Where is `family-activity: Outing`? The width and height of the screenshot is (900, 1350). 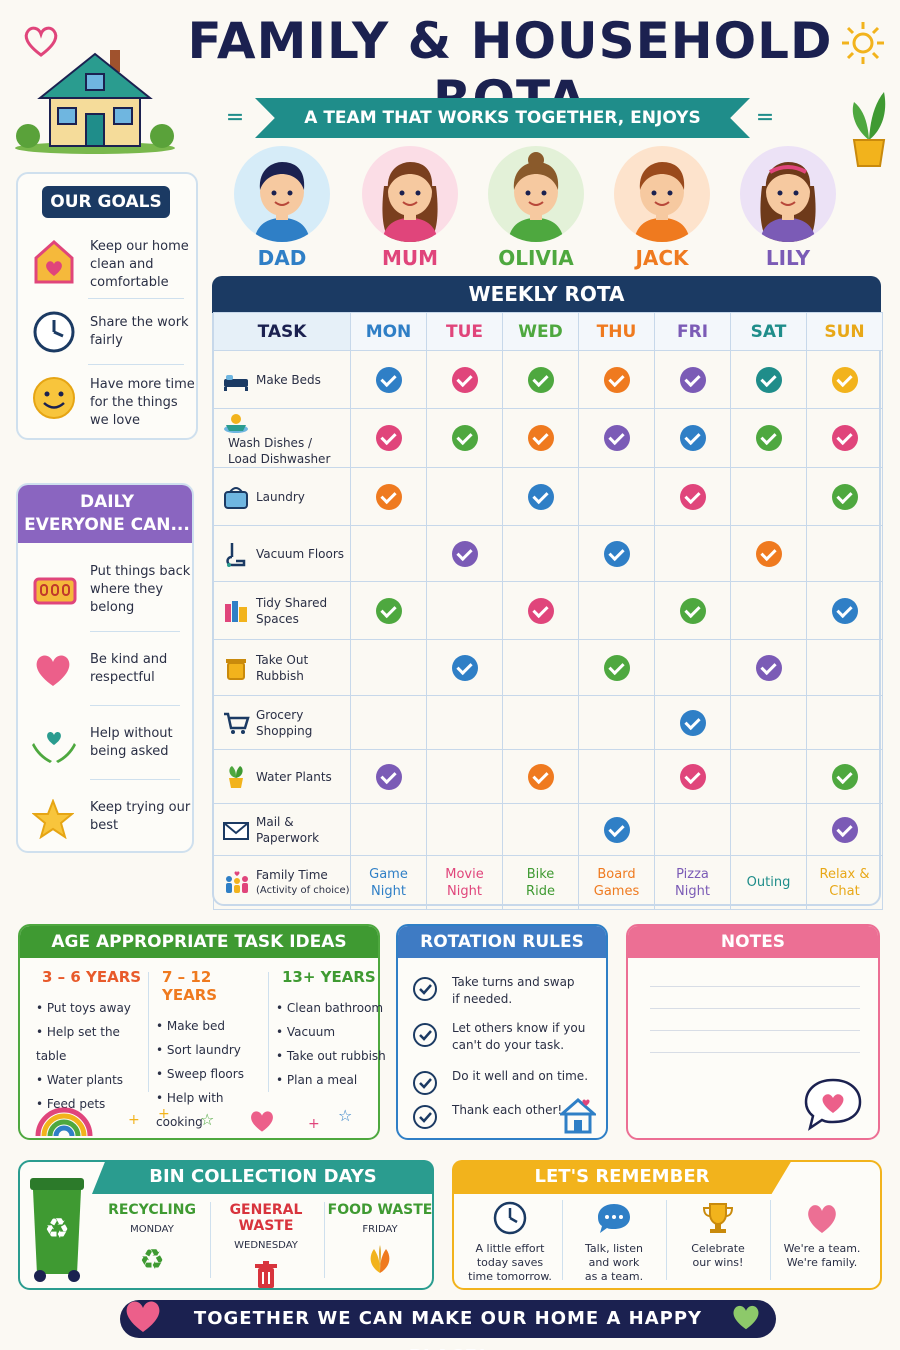 family-activity: Outing is located at coordinates (768, 882).